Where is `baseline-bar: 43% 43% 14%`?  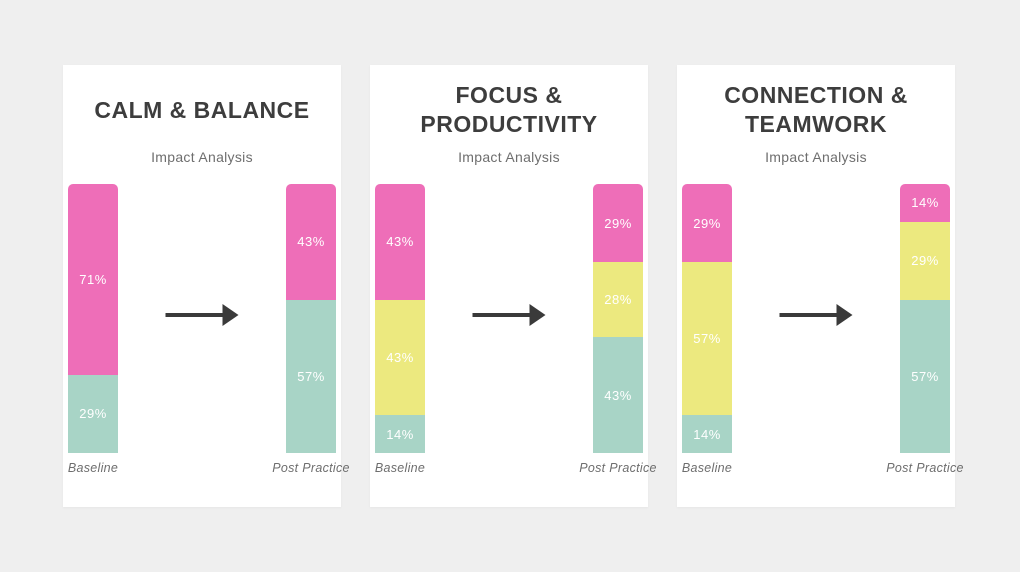 baseline-bar: 43% 43% 14% is located at coordinates (400, 318).